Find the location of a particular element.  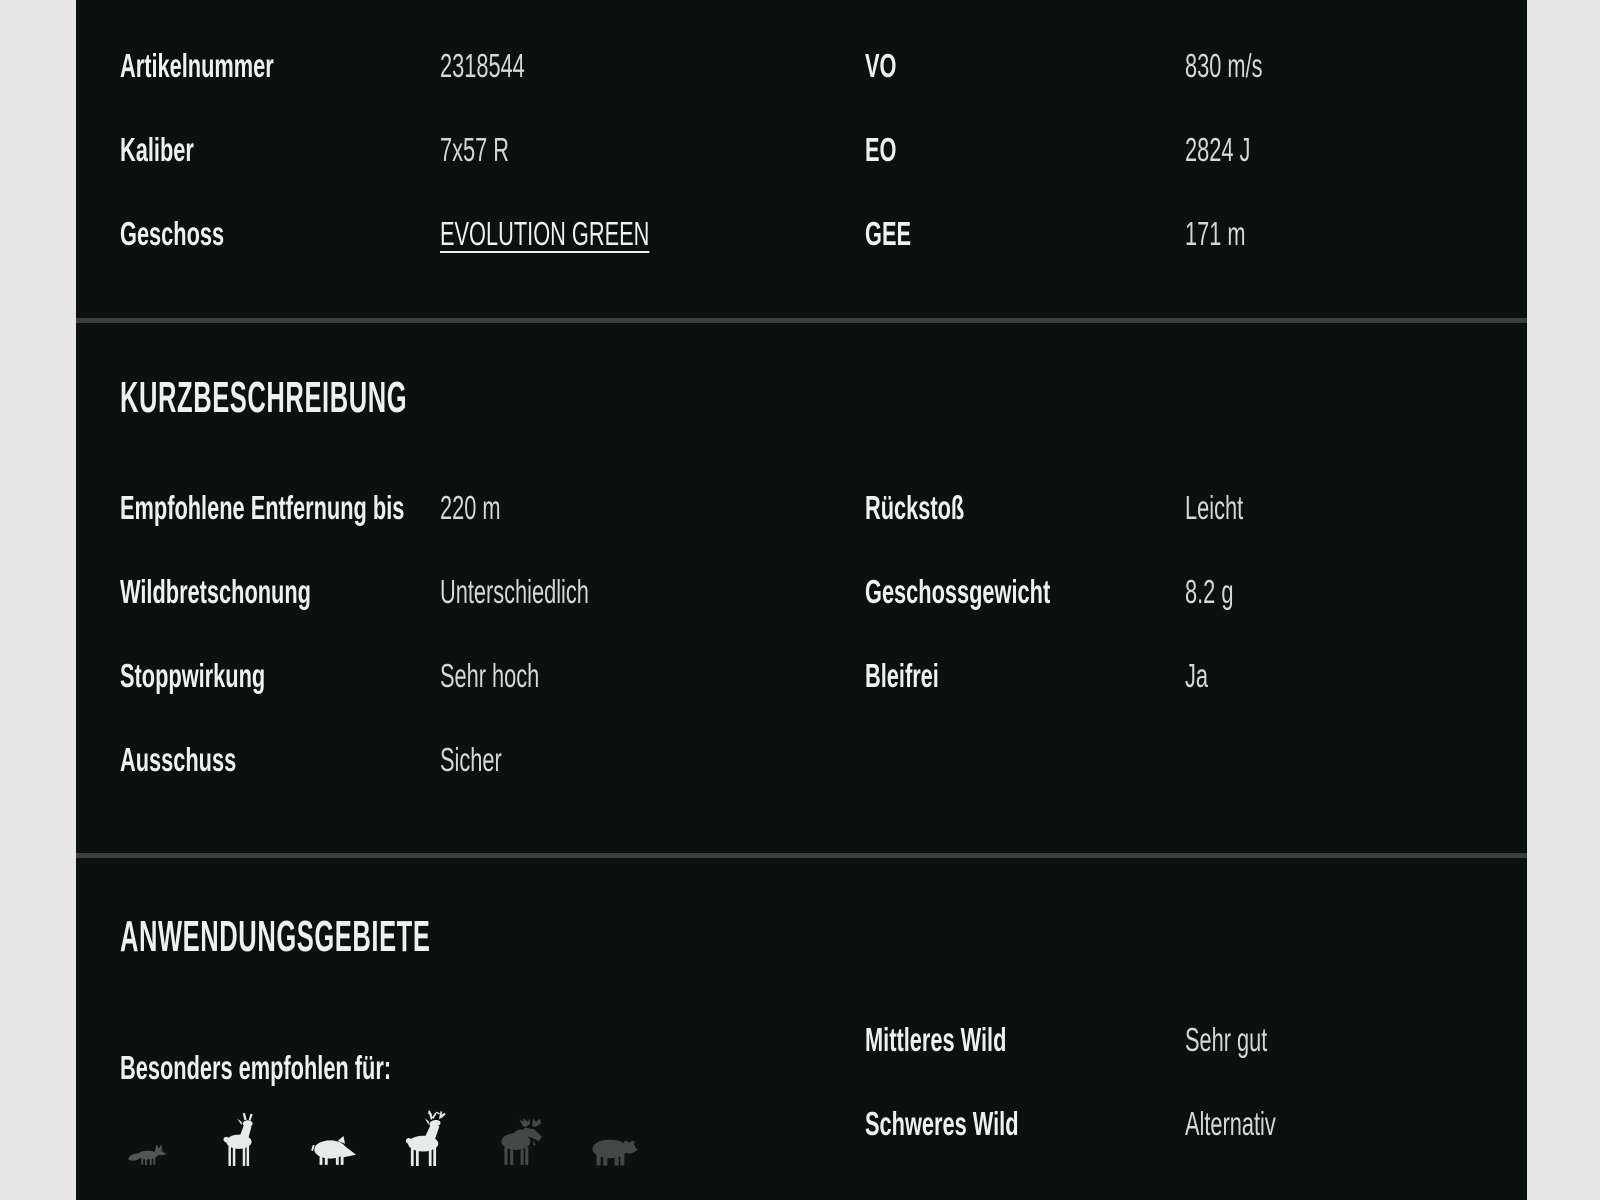

kurzbeschreibung-heading: KURZBESCHREIBUNG is located at coordinates (264, 397).